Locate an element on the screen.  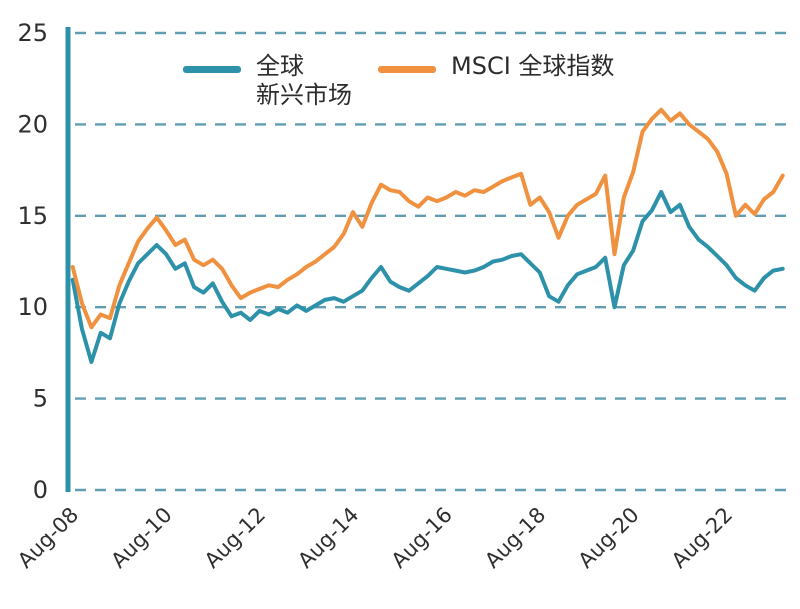
y-tick-label: 10 is located at coordinates (32, 307).